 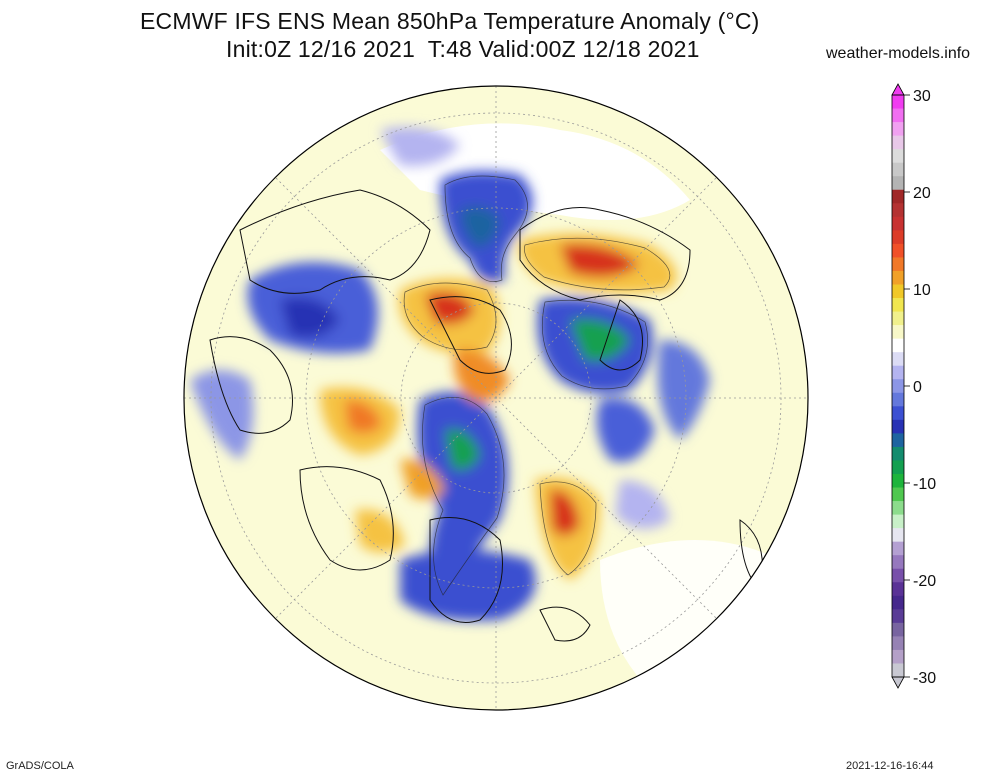 What do you see at coordinates (924, 484) in the screenshot?
I see `colorbar-label: -10` at bounding box center [924, 484].